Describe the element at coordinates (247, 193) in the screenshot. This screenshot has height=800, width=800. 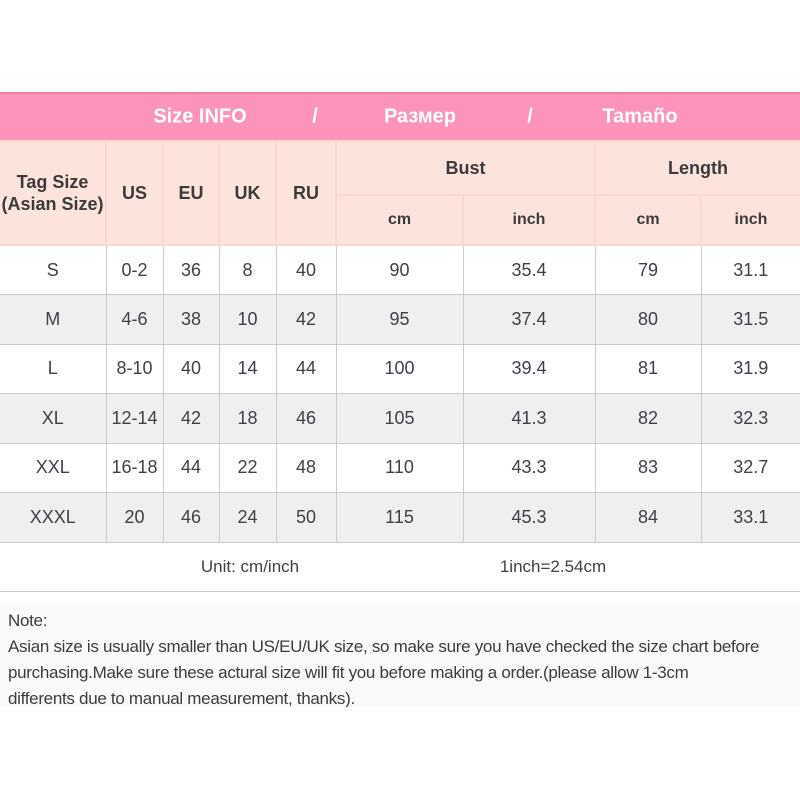
I see `header-uk: UK` at that location.